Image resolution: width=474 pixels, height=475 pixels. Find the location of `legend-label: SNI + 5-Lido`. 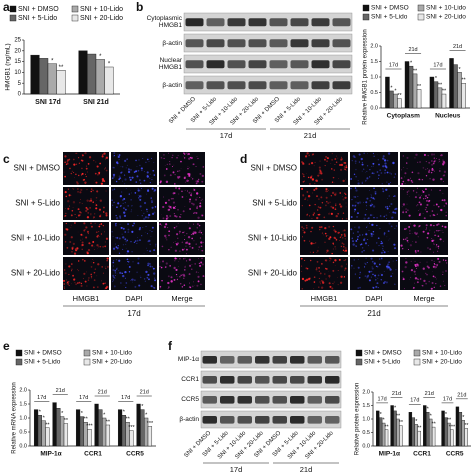

legend-label: SNI + 5-Lido is located at coordinates (389, 17).